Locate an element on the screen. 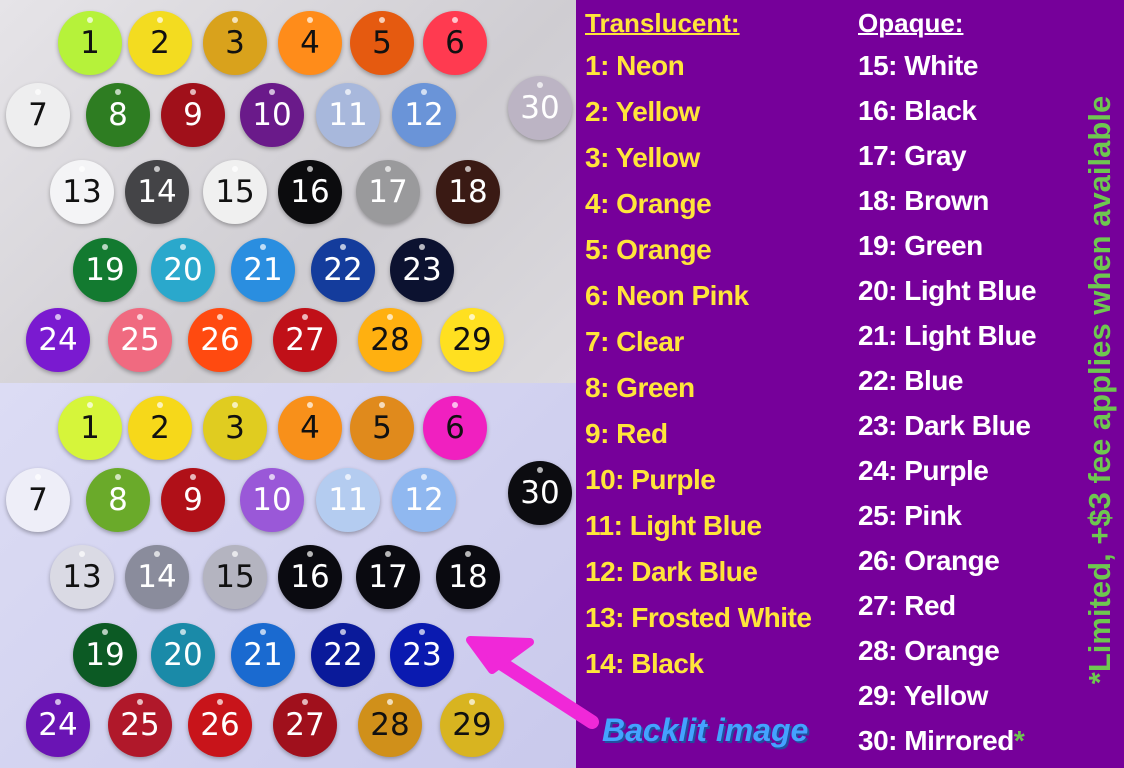 This screenshot has height=768, width=1124. color-item-label: 4: Orange is located at coordinates (648, 203).